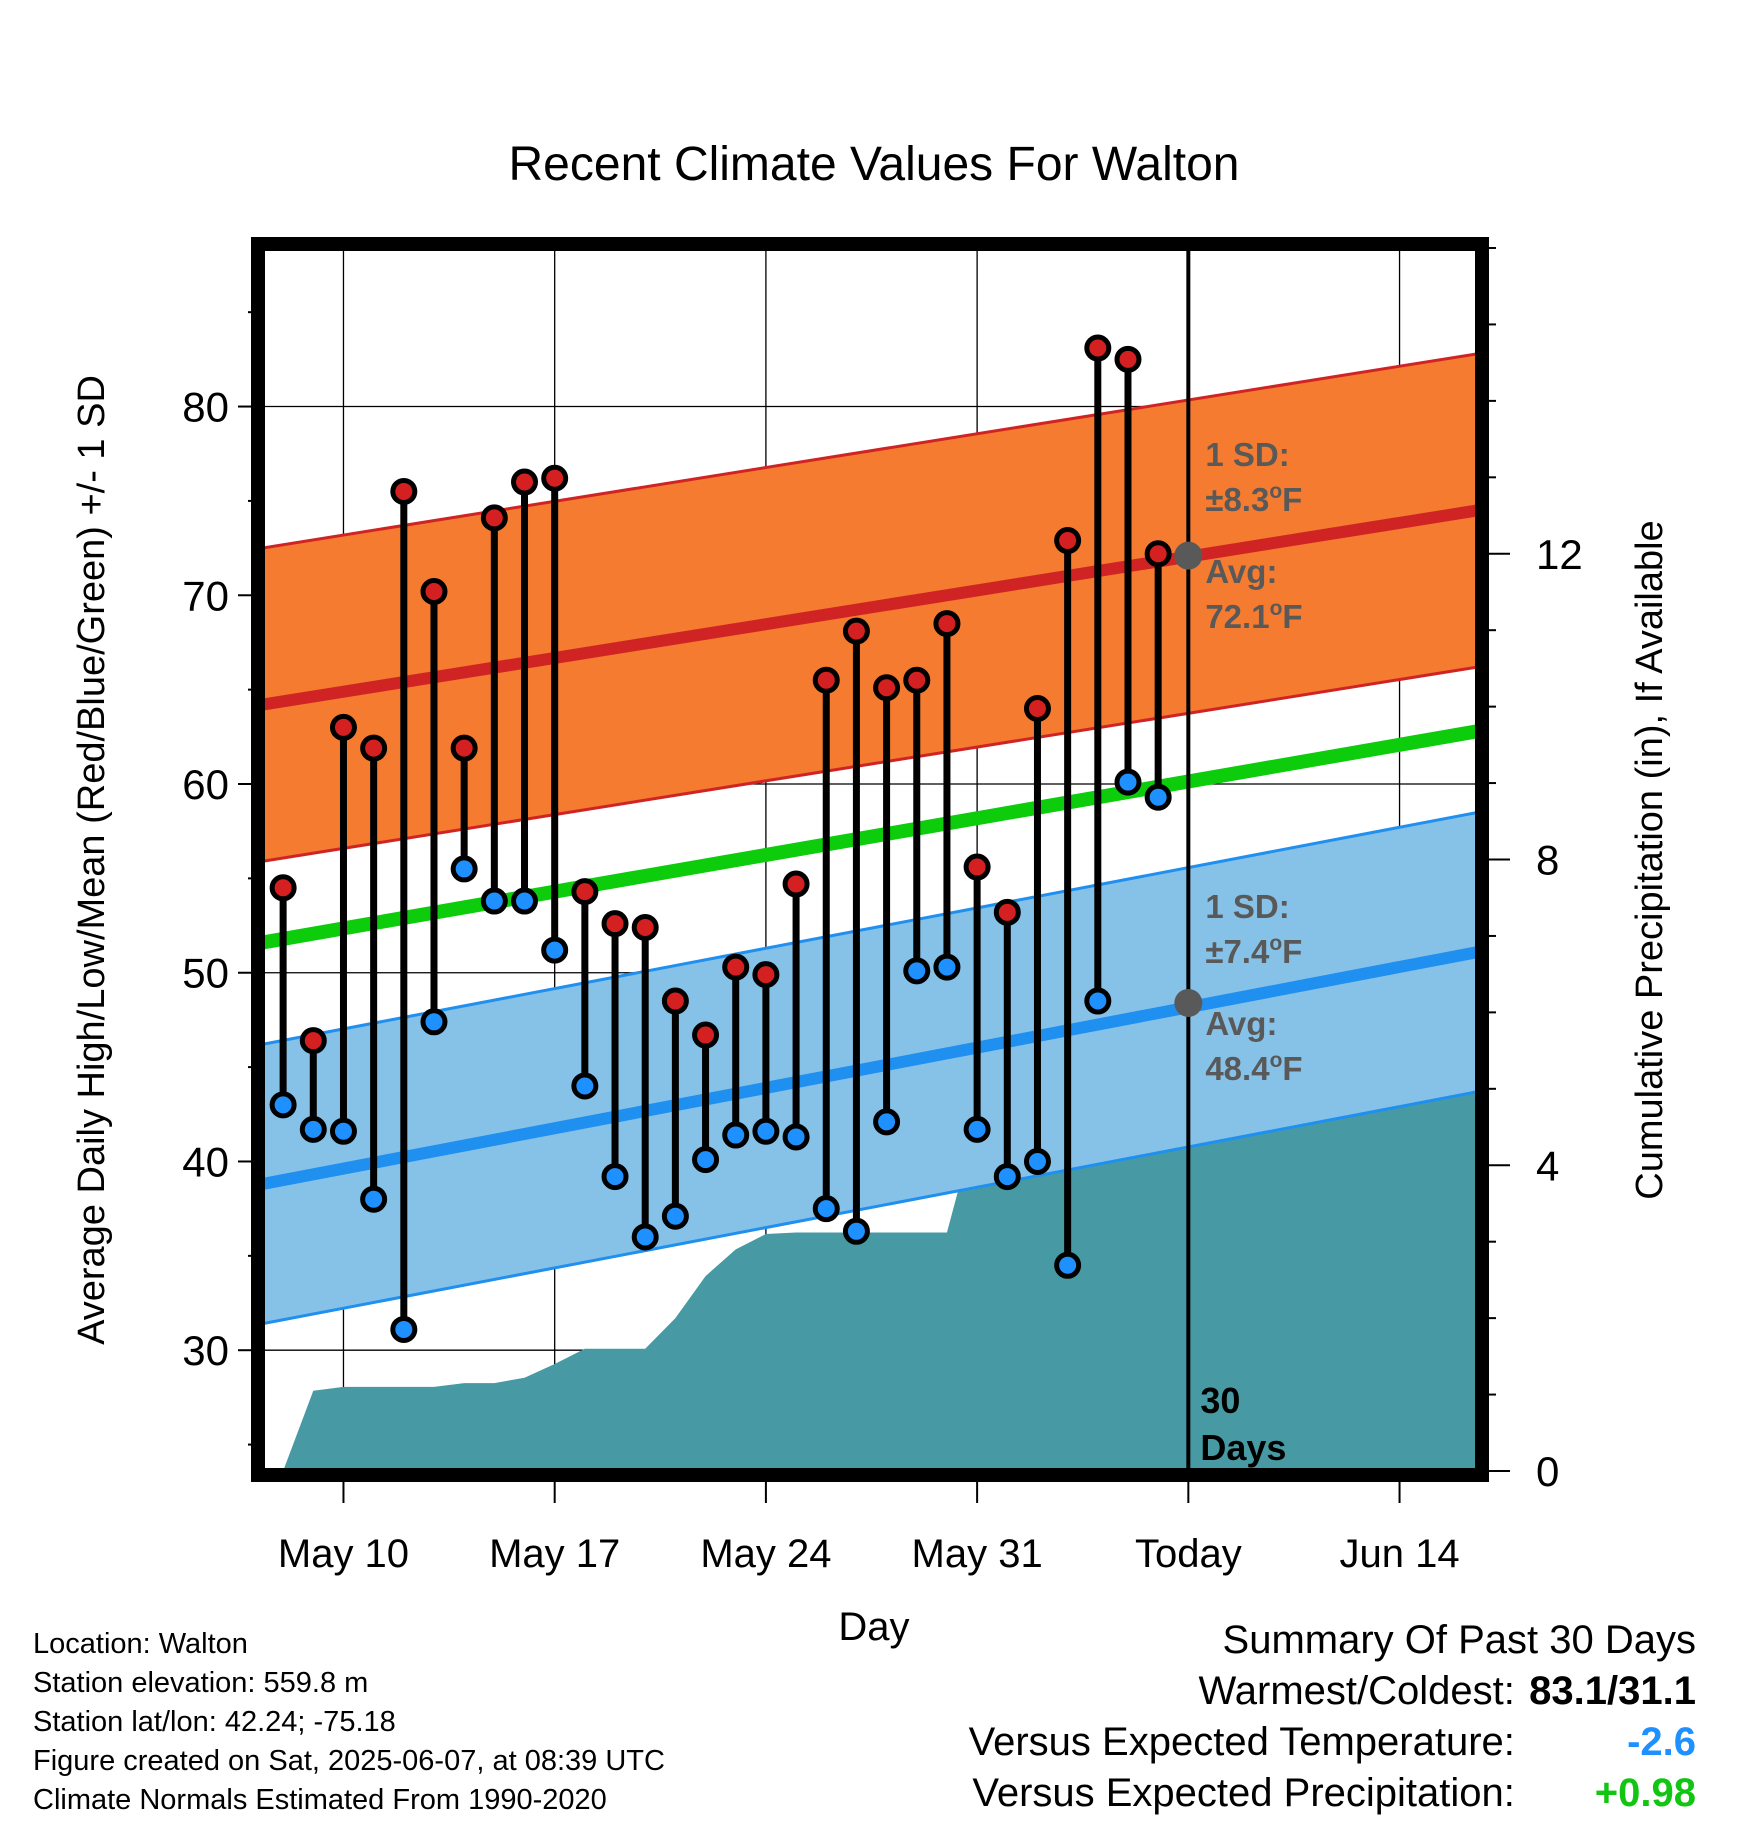 The height and width of the screenshot is (1828, 1748). I want to click on latlon-text: Station lat/lon: 42.24; -75.18, so click(214, 1722).